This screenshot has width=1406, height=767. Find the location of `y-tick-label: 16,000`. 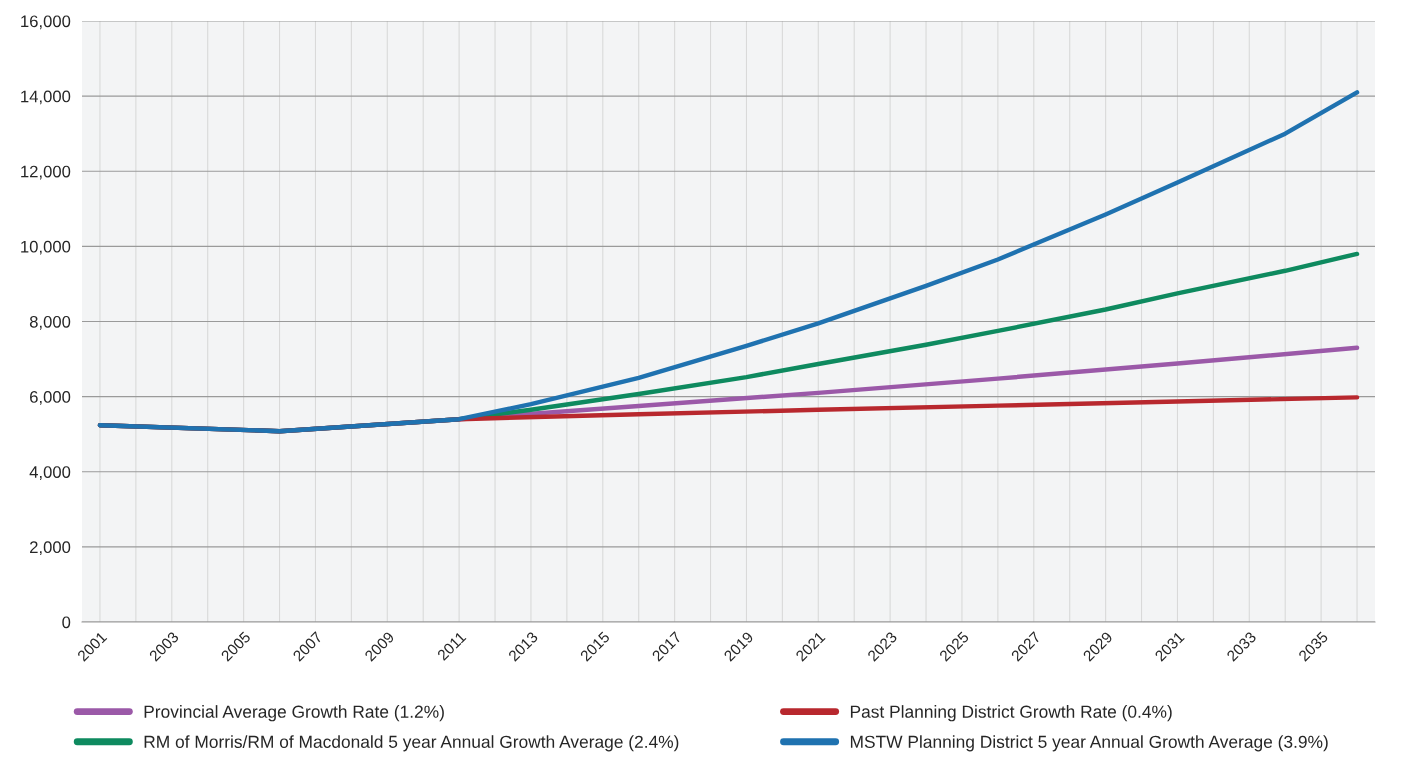

y-tick-label: 16,000 is located at coordinates (46, 22).